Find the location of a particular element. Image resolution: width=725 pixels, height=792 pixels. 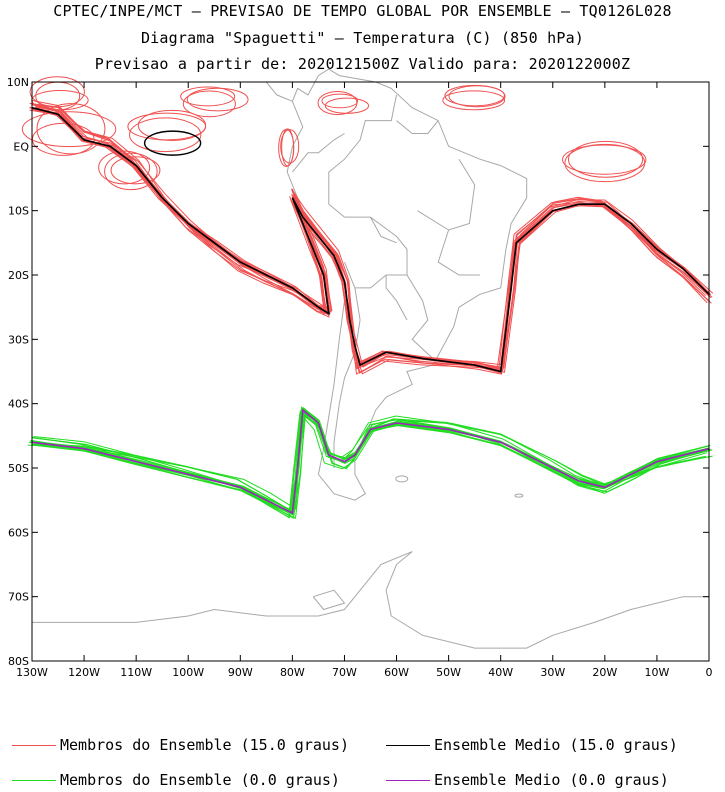

x-tick-label: 90W is located at coordinates (240, 672).